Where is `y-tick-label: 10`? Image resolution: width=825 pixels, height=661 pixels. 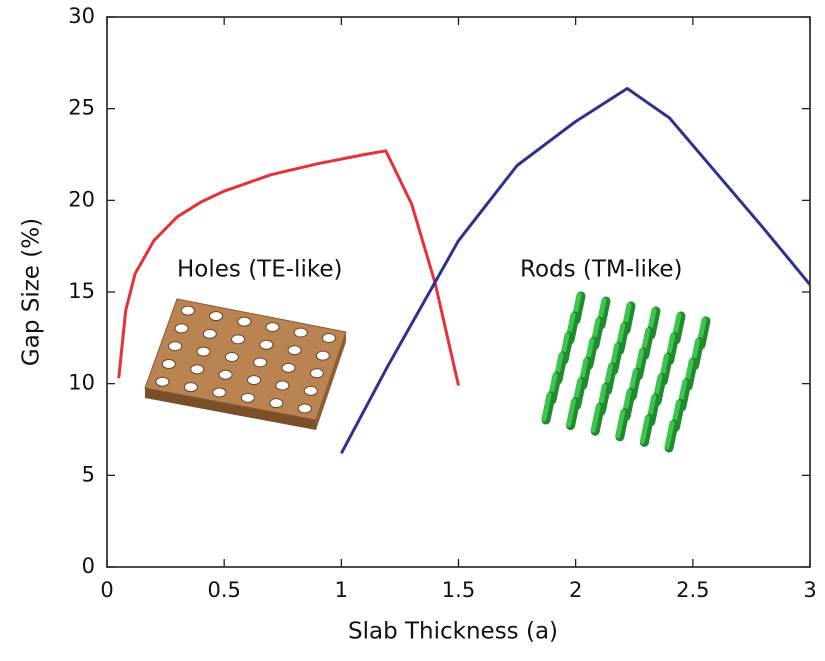
y-tick-label: 10 is located at coordinates (81, 383).